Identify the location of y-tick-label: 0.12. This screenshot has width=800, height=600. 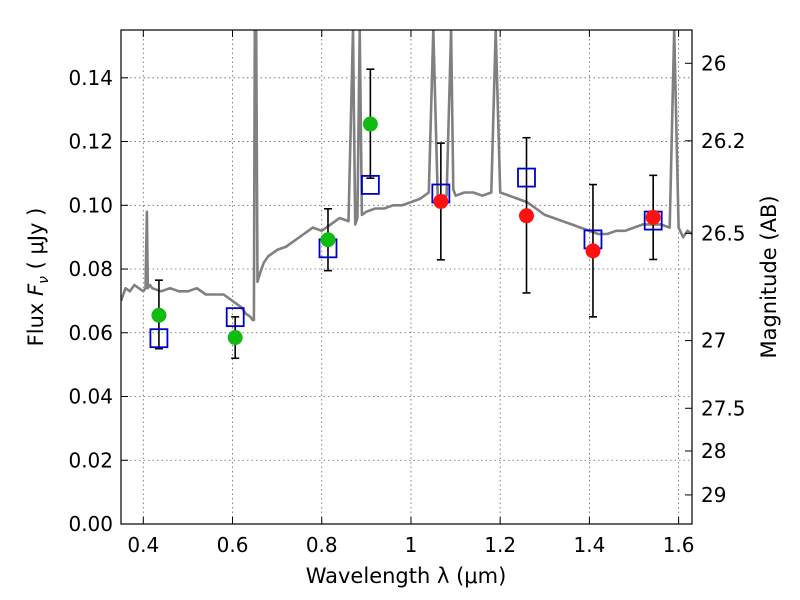
(90, 142).